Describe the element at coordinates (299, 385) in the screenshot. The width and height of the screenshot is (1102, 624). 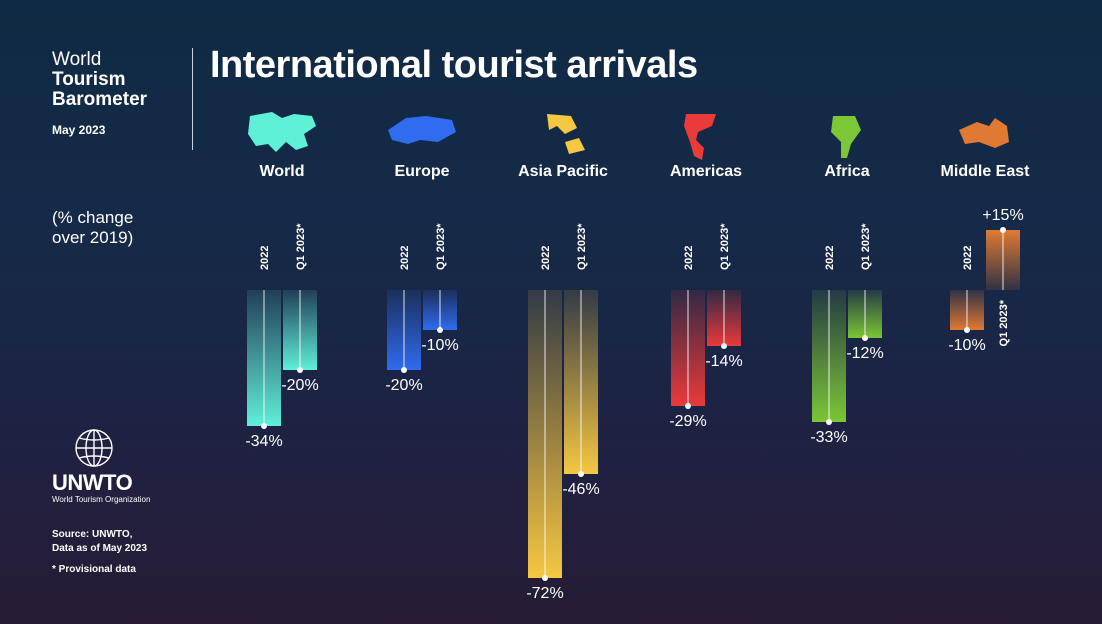
I see `value-label-world-q1-2023: -20%` at that location.